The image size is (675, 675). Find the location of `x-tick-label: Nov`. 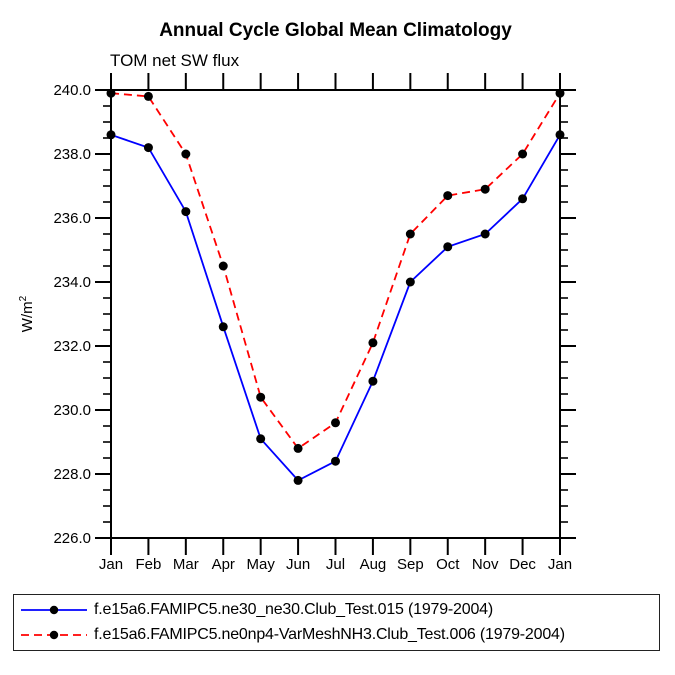

x-tick-label: Nov is located at coordinates (485, 564).